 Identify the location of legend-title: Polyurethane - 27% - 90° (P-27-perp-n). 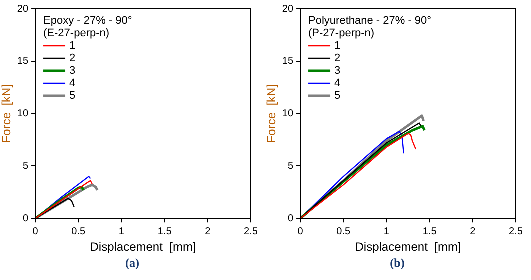
(370, 27).